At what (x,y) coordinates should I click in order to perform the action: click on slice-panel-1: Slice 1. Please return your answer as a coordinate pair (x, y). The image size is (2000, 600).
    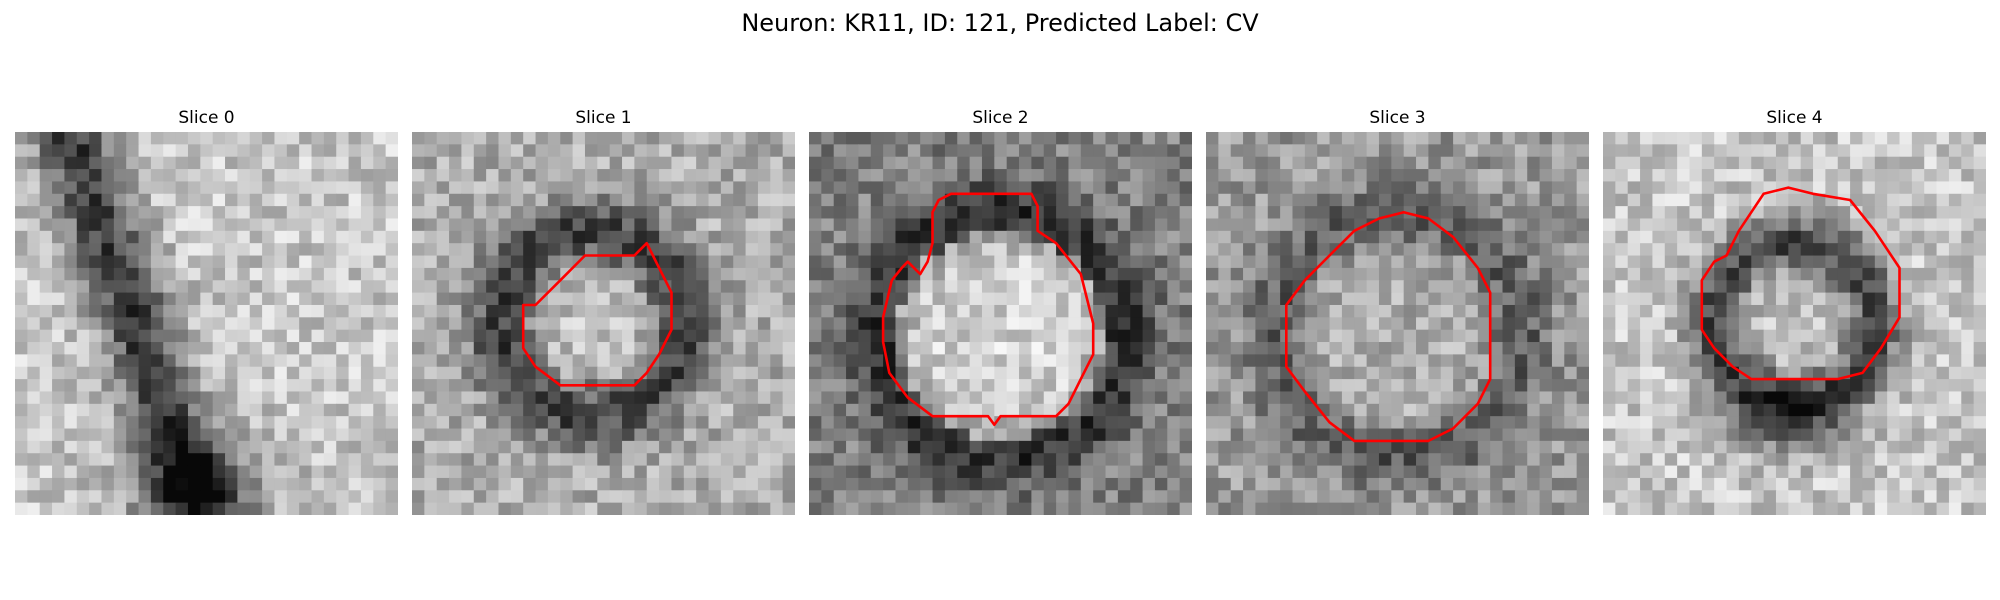
    Looking at the image, I should click on (603, 311).